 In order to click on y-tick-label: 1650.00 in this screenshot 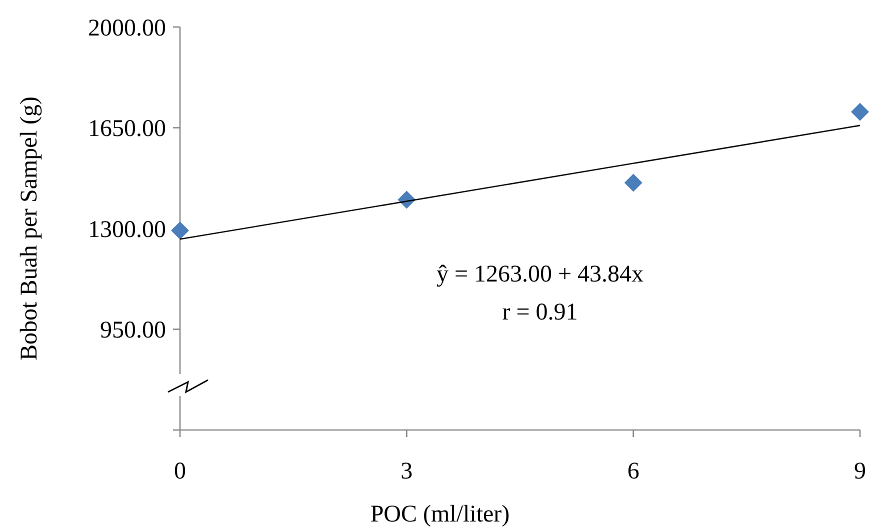, I will do `click(127, 129)`.